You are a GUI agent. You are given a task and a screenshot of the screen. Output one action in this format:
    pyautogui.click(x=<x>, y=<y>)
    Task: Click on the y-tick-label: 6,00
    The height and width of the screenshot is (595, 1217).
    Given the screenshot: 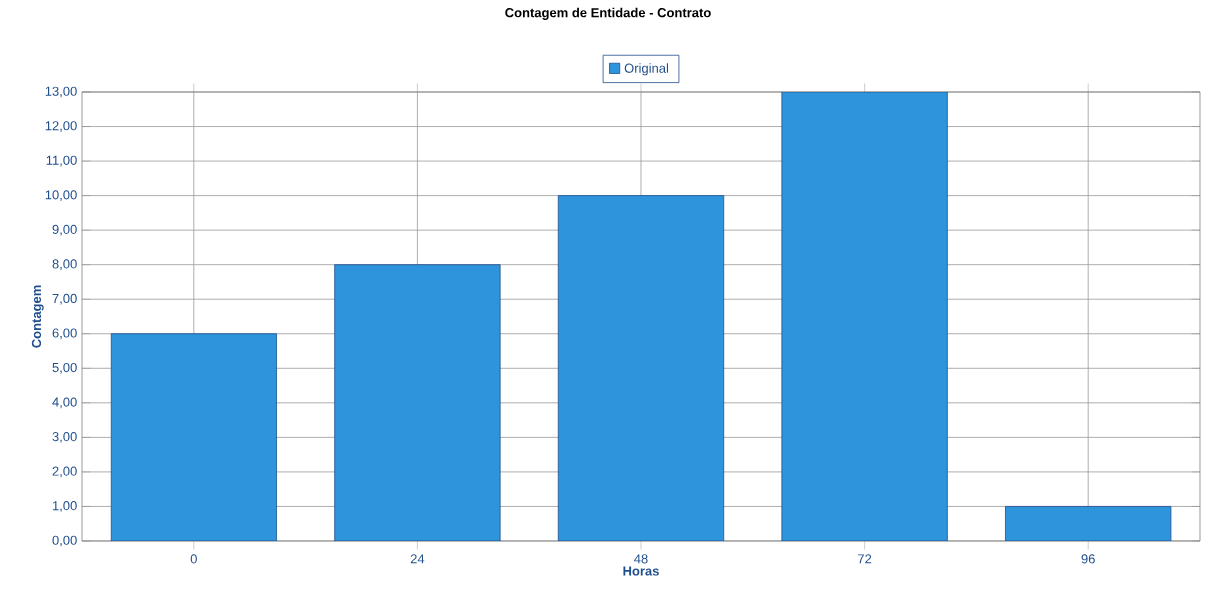 What is the action you would take?
    pyautogui.click(x=64, y=334)
    